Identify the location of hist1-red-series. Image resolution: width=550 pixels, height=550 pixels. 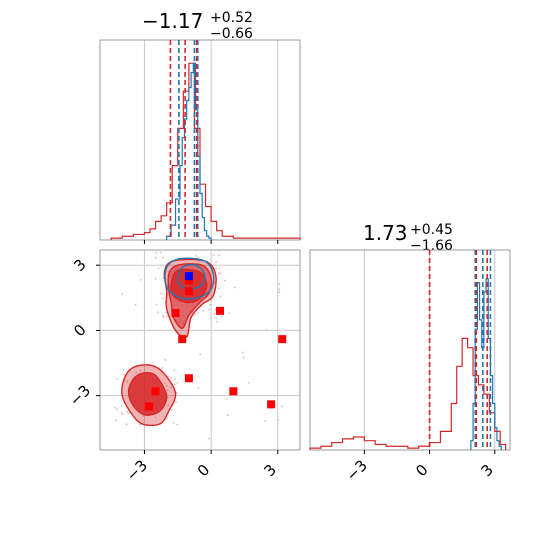
(205, 151).